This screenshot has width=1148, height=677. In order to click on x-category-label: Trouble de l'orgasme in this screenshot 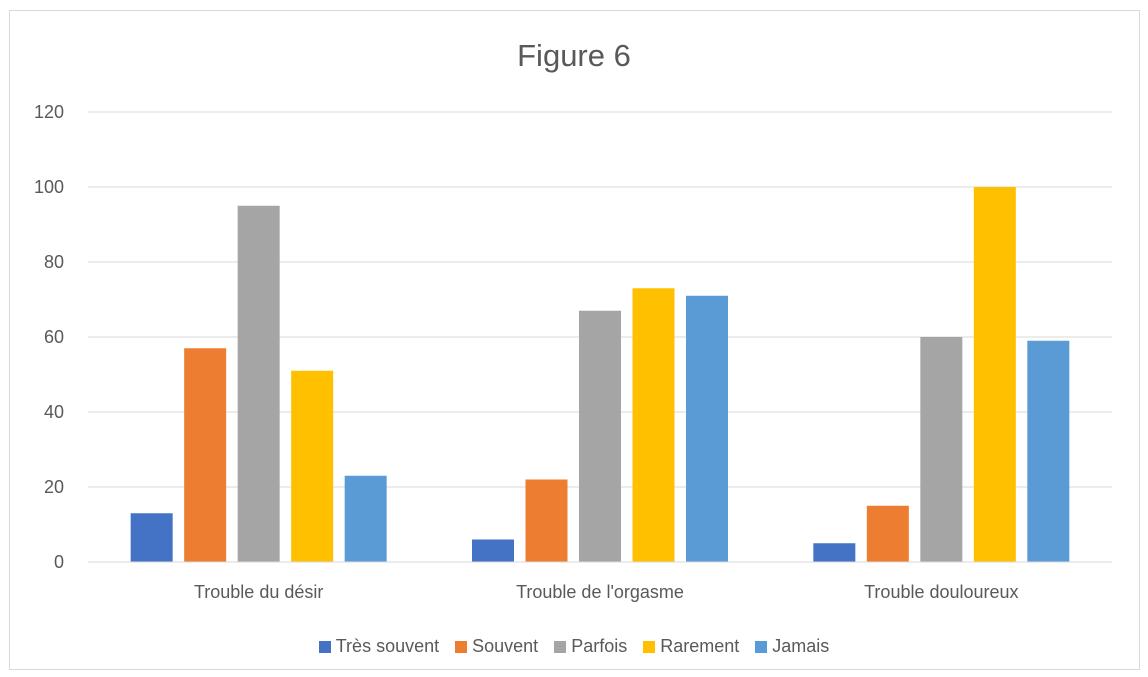, I will do `click(600, 592)`.